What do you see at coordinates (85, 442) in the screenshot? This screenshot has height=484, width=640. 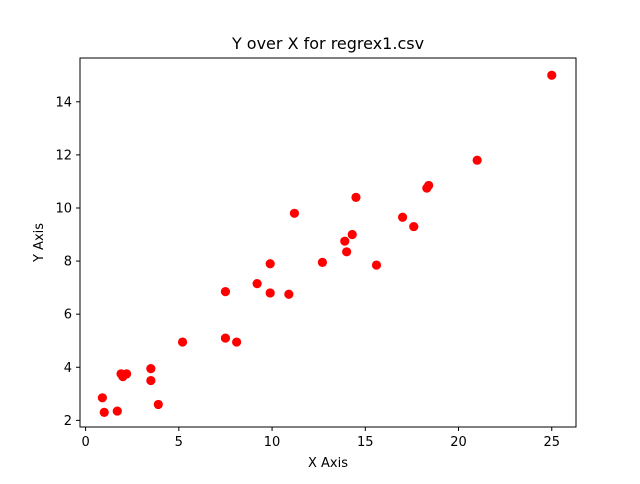 I see `x-tick-label: 0` at bounding box center [85, 442].